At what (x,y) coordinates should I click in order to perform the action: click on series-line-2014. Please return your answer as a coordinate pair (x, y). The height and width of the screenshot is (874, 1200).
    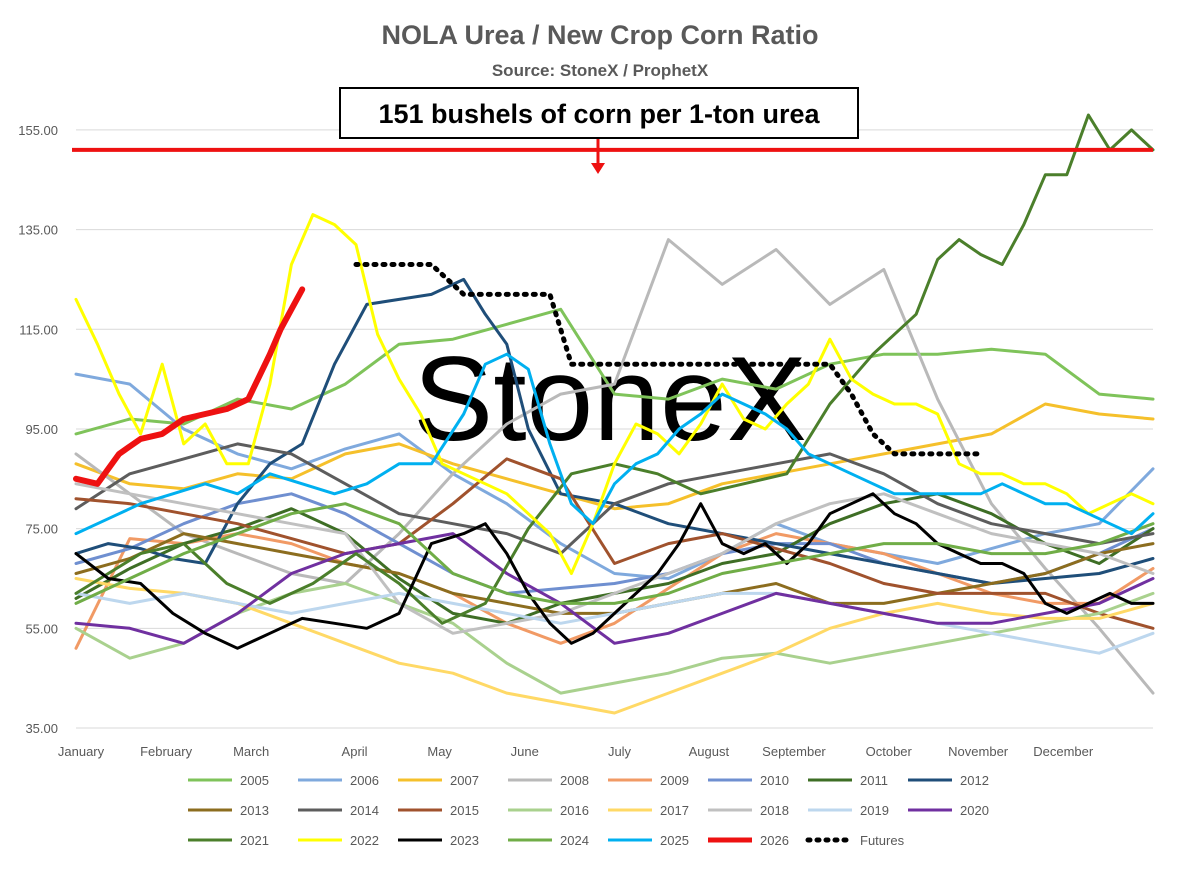
    Looking at the image, I should click on (614, 499).